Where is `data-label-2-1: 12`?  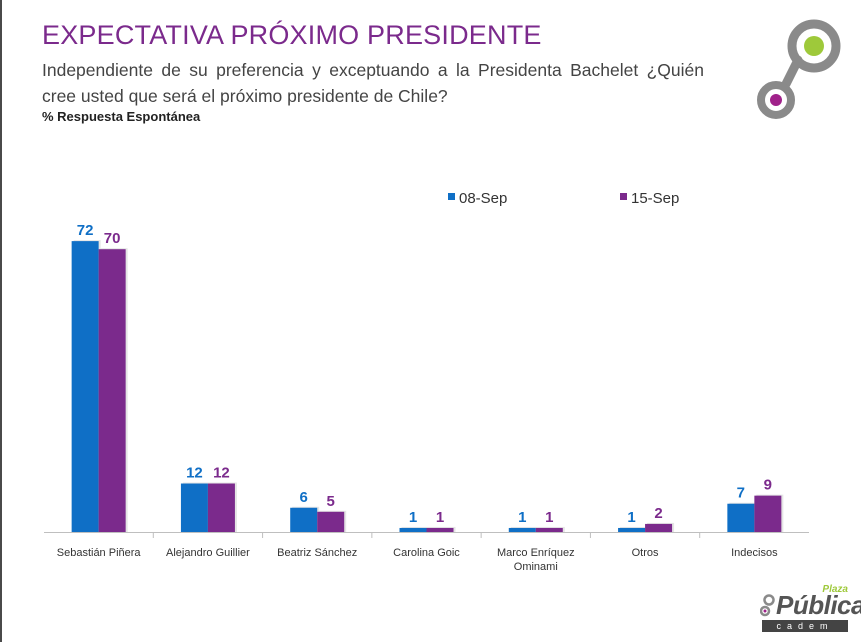
data-label-2-1: 12 is located at coordinates (221, 473).